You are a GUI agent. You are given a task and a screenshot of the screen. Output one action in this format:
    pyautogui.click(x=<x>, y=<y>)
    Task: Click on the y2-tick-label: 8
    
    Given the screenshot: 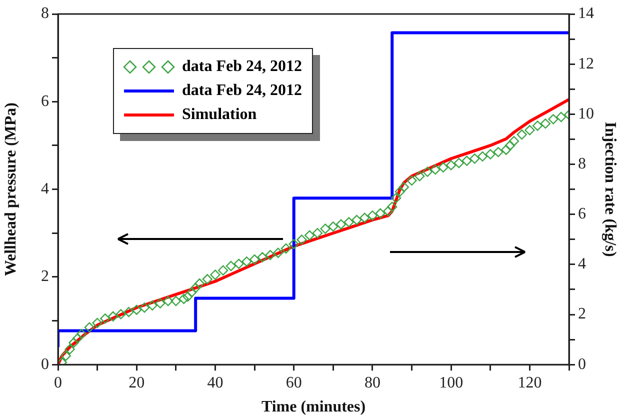 What is the action you would take?
    pyautogui.click(x=582, y=163)
    